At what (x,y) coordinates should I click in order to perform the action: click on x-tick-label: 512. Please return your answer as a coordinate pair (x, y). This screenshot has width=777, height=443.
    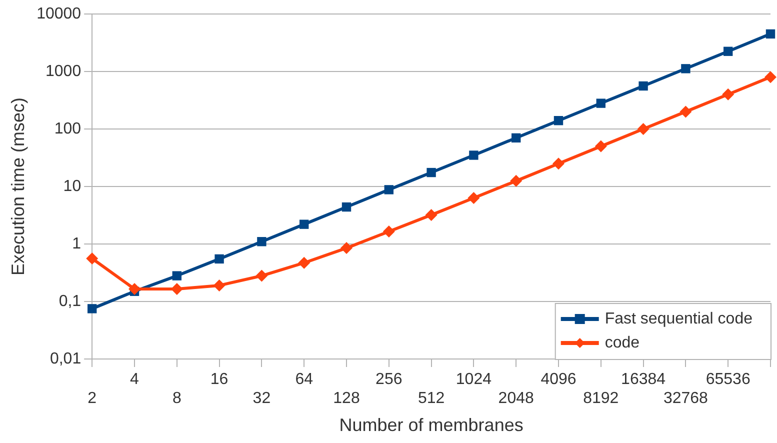
    Looking at the image, I should click on (431, 399).